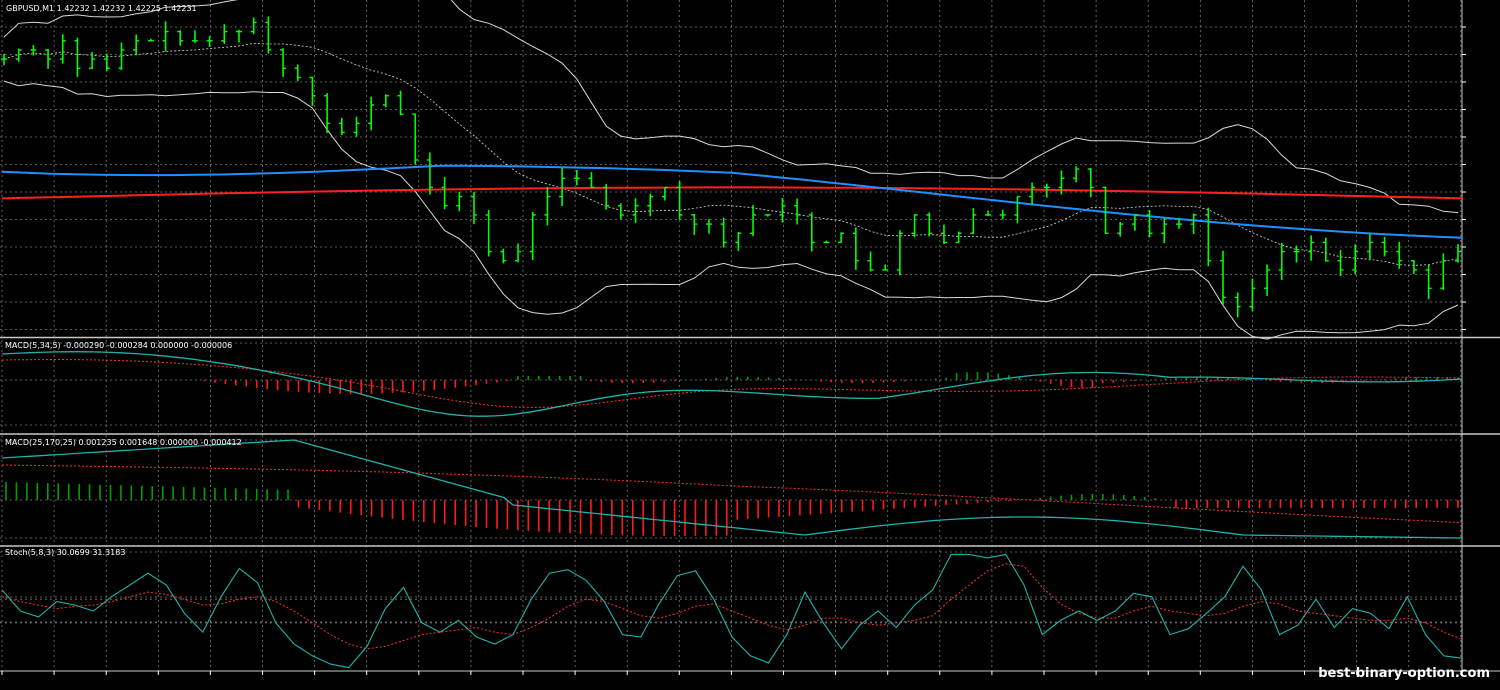 The height and width of the screenshot is (690, 1500). What do you see at coordinates (732, 606) in the screenshot?
I see `stoch-signal-line` at bounding box center [732, 606].